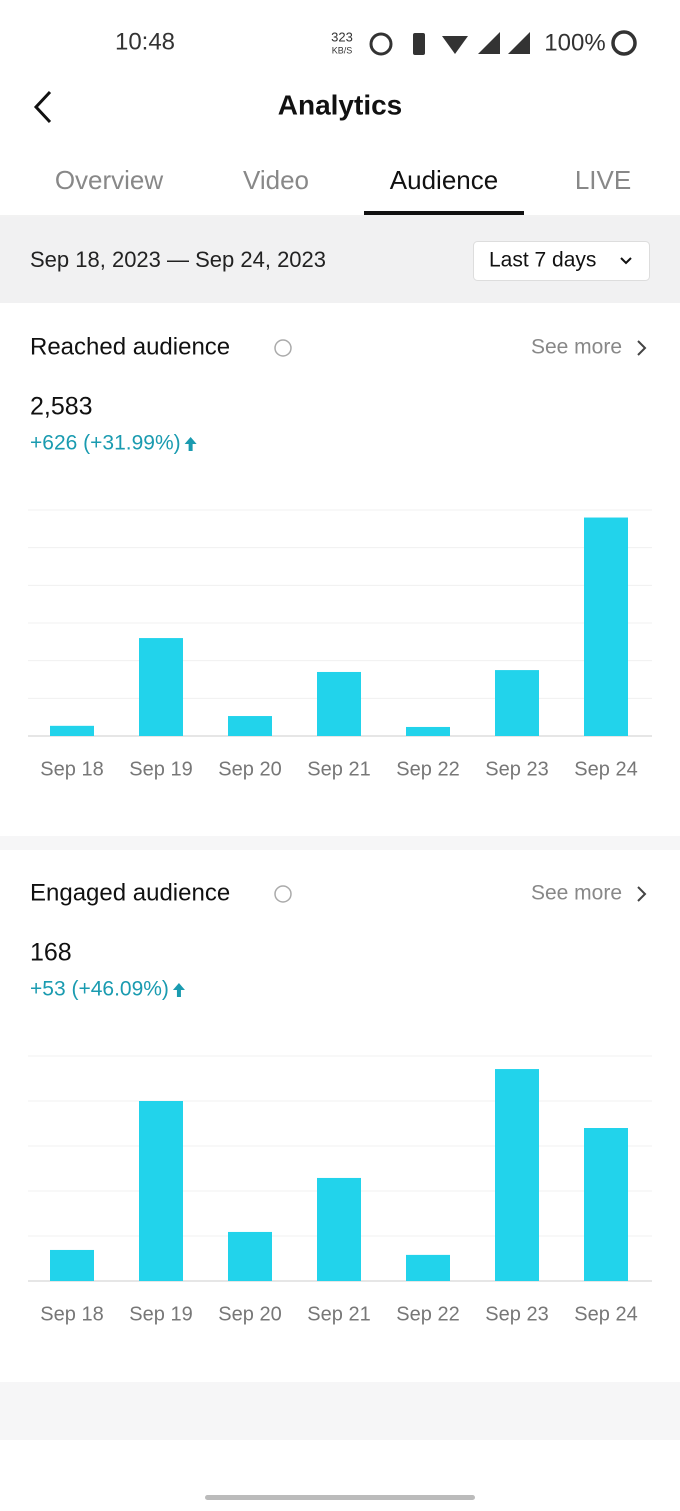  What do you see at coordinates (340, 104) in the screenshot?
I see `page-title: Analytics` at bounding box center [340, 104].